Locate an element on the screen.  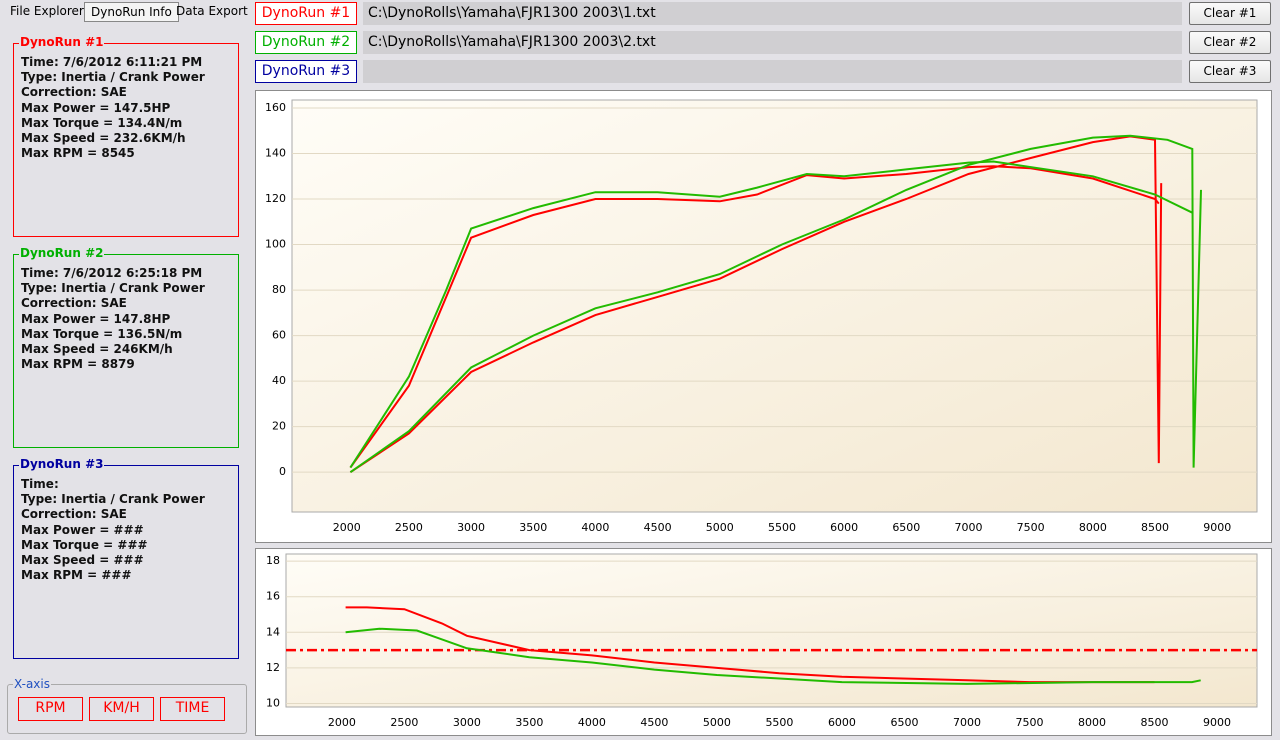
file-path: C:\DynoRolls\Yamaha\FJR1300 2003\2.txt is located at coordinates (772, 42).